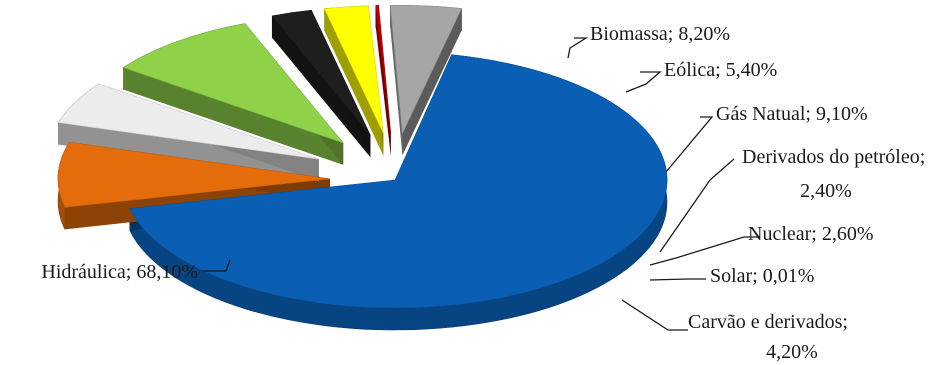 The width and height of the screenshot is (952, 365). Describe the element at coordinates (762, 276) in the screenshot. I see `data-label-solar: Solar; 0,01%` at that location.